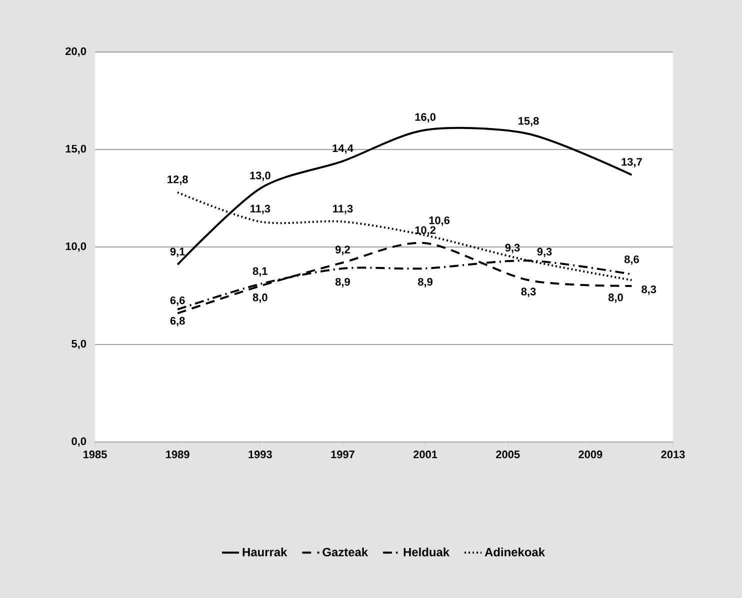 This screenshot has width=742, height=598. Describe the element at coordinates (425, 454) in the screenshot. I see `x-tick-label: 2001` at that location.